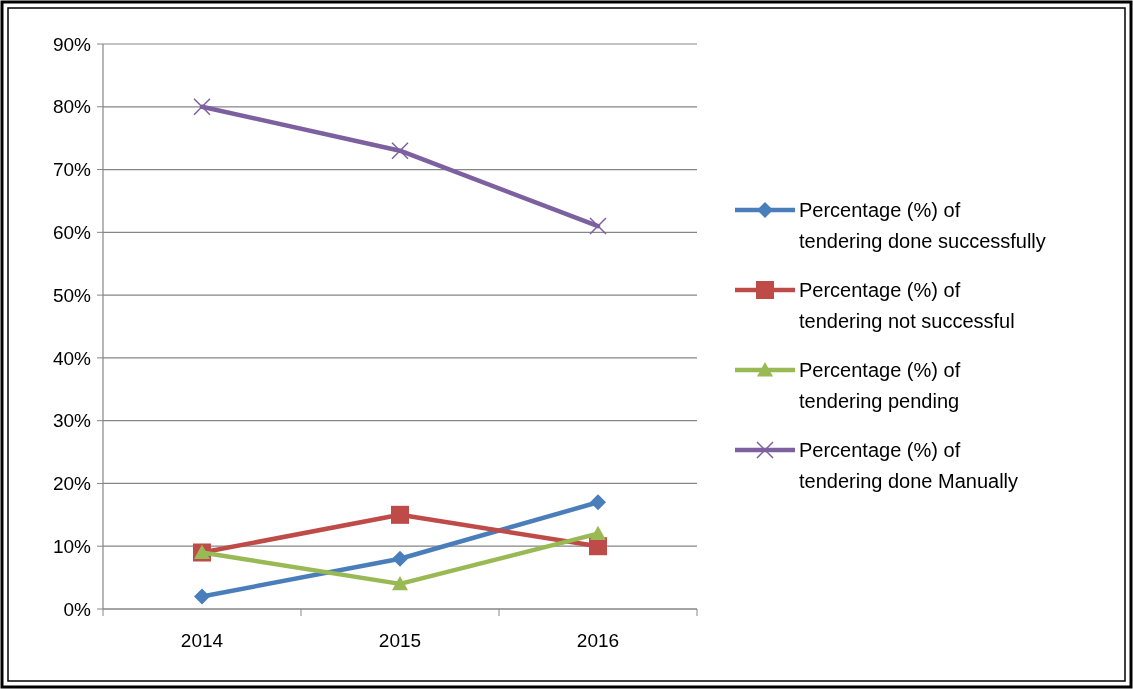  I want to click on y-tick-label: 60%, so click(72, 232).